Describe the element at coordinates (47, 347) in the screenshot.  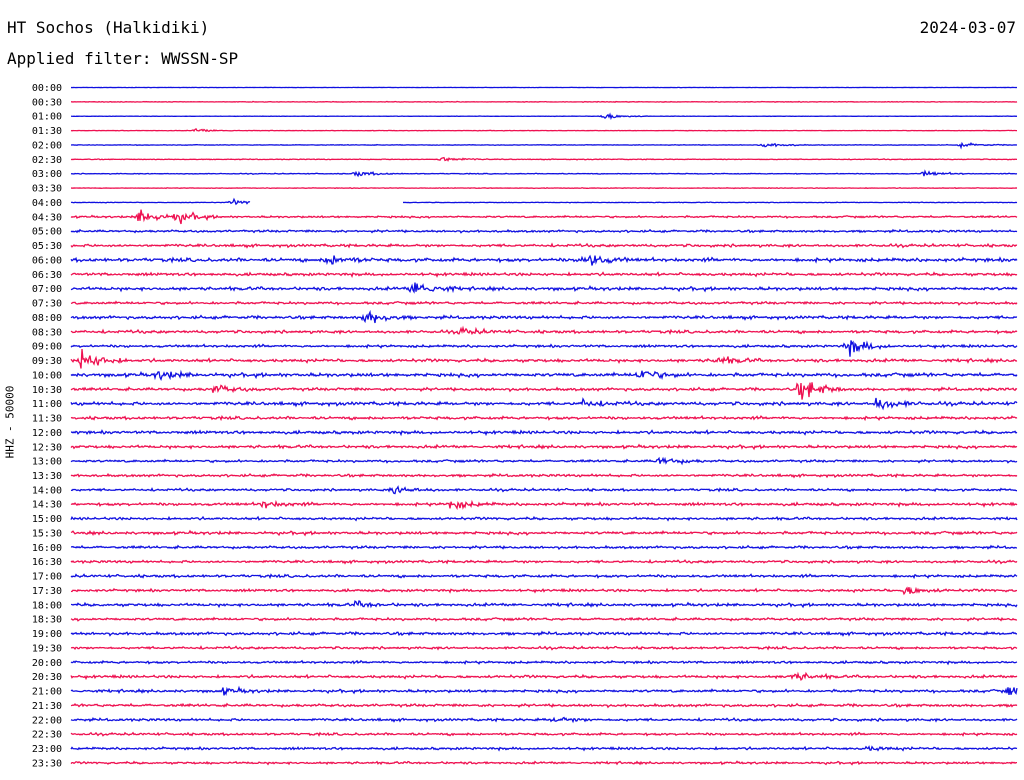
I see `trace-time-label: 09:00` at that location.